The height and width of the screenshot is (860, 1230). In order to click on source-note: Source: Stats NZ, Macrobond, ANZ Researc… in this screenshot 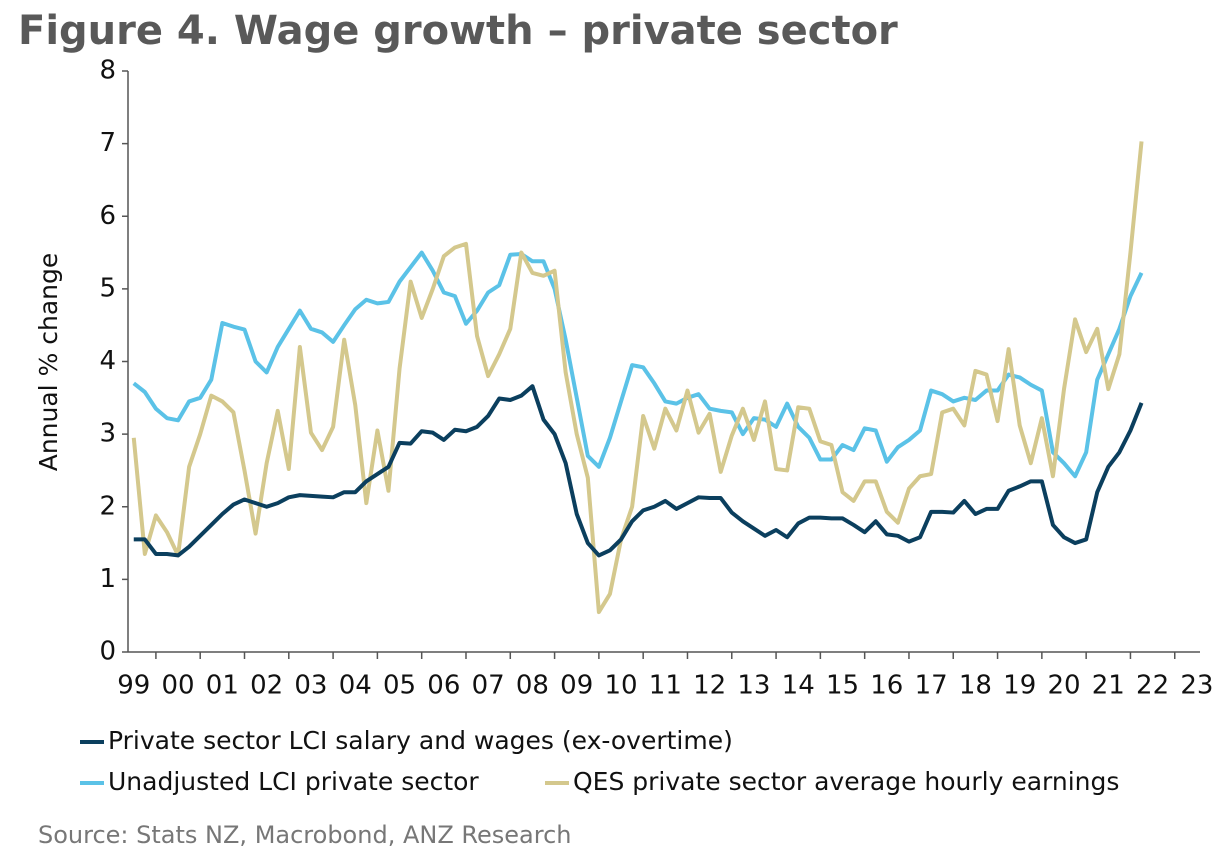, I will do `click(304, 835)`.